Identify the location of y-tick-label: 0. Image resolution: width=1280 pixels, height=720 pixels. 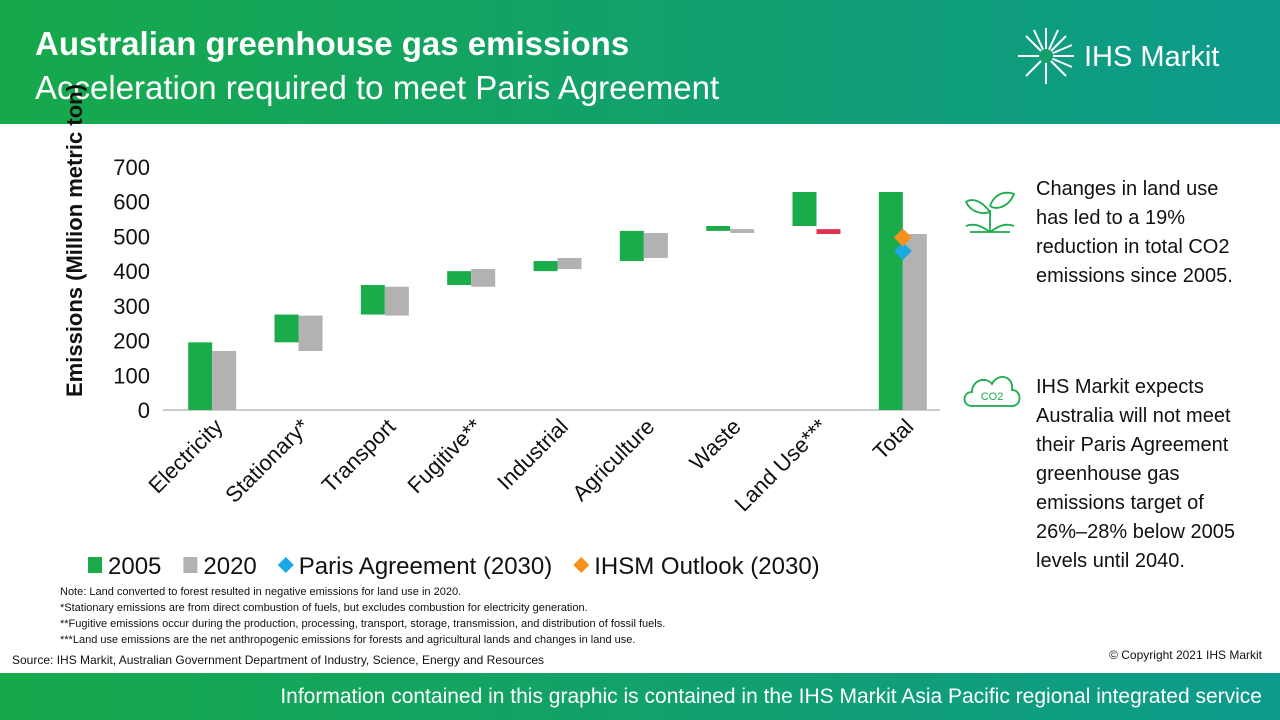
(144, 410).